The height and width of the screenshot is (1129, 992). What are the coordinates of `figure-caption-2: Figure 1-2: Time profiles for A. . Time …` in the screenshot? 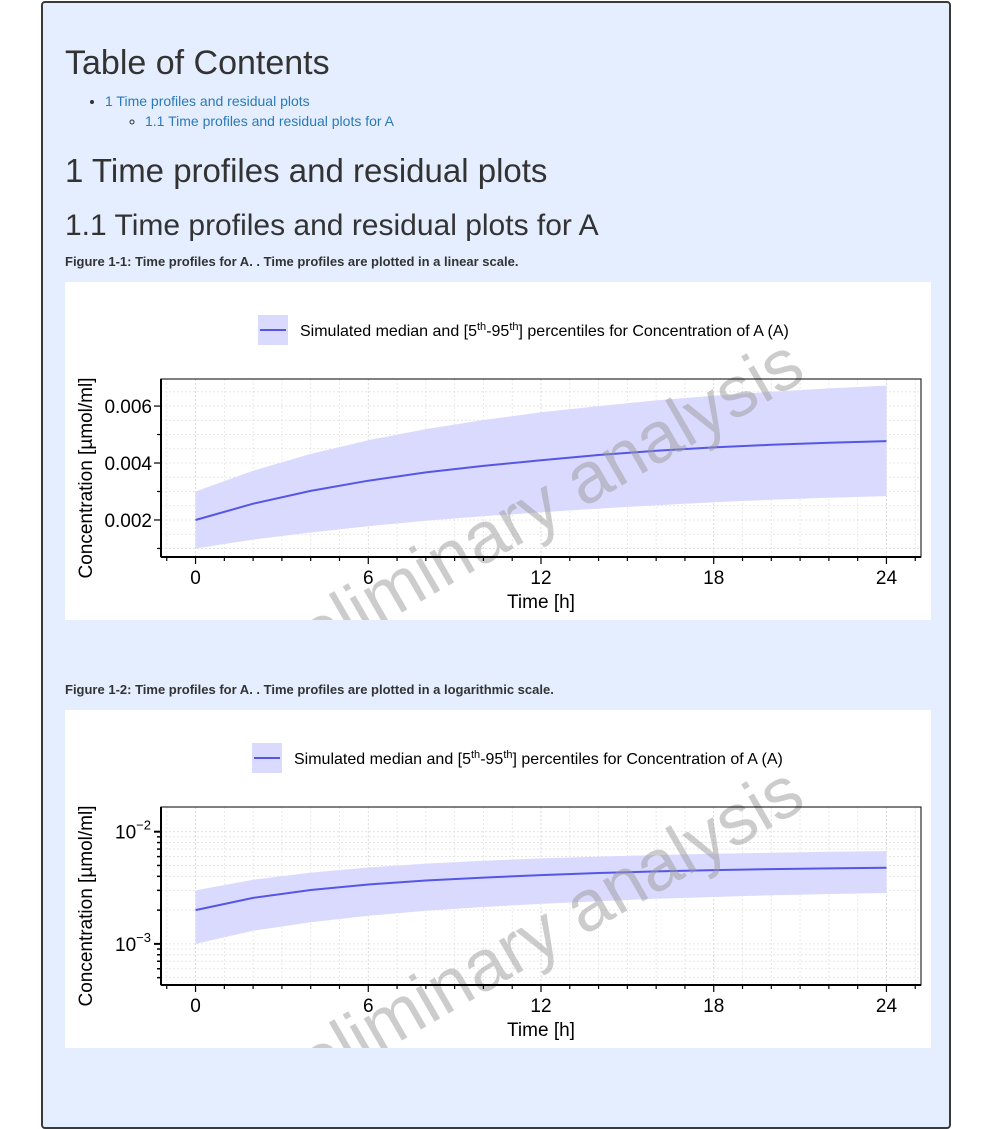 It's located at (309, 689).